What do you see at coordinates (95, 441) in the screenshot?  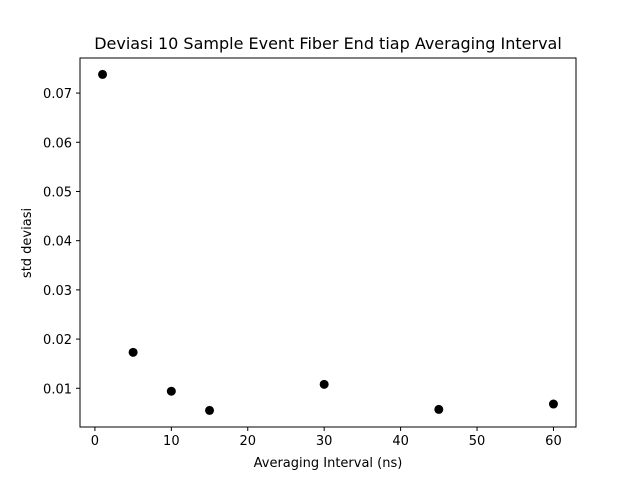 I see `x-tick-label: 0` at bounding box center [95, 441].